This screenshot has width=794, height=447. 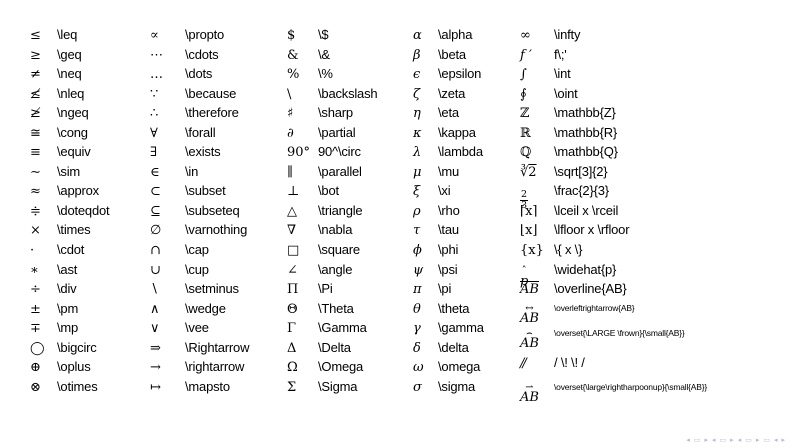 What do you see at coordinates (448, 269) in the screenshot?
I see `latex-command: \psi` at bounding box center [448, 269].